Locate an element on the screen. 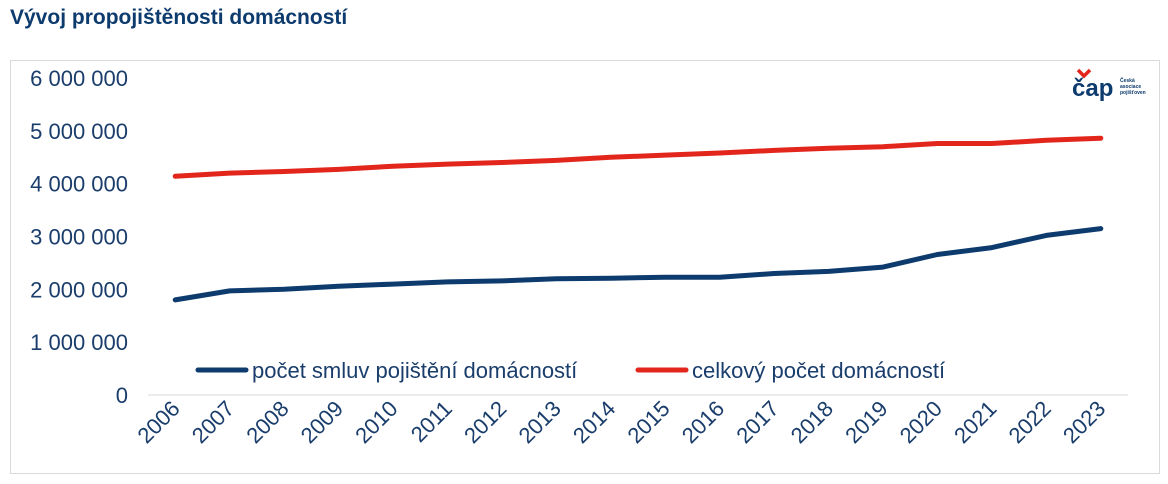  x-tick-label: 2011 is located at coordinates (431, 421).